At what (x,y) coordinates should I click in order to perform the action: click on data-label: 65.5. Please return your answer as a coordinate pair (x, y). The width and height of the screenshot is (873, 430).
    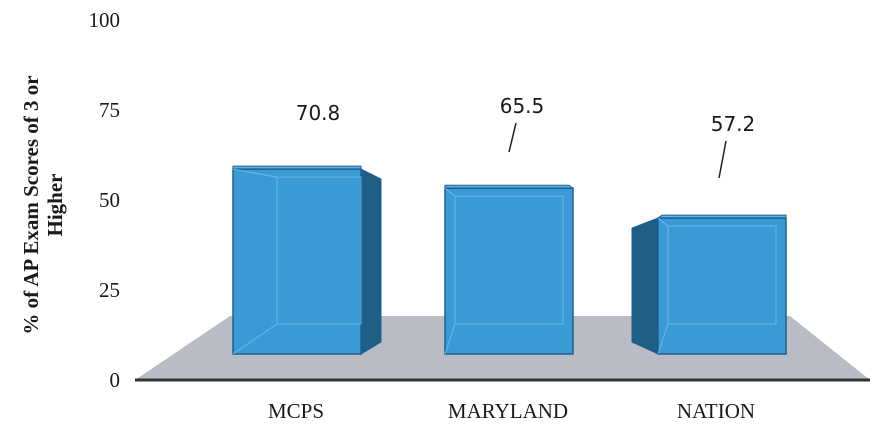
    Looking at the image, I should click on (522, 106).